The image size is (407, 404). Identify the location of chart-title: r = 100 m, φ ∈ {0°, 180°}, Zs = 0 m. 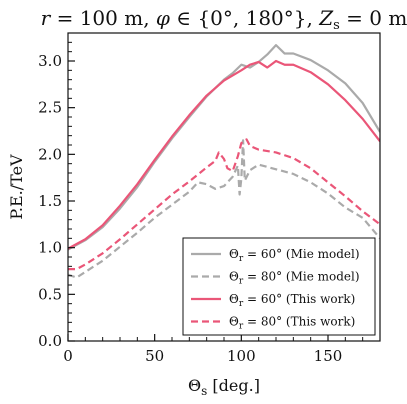
(224, 19).